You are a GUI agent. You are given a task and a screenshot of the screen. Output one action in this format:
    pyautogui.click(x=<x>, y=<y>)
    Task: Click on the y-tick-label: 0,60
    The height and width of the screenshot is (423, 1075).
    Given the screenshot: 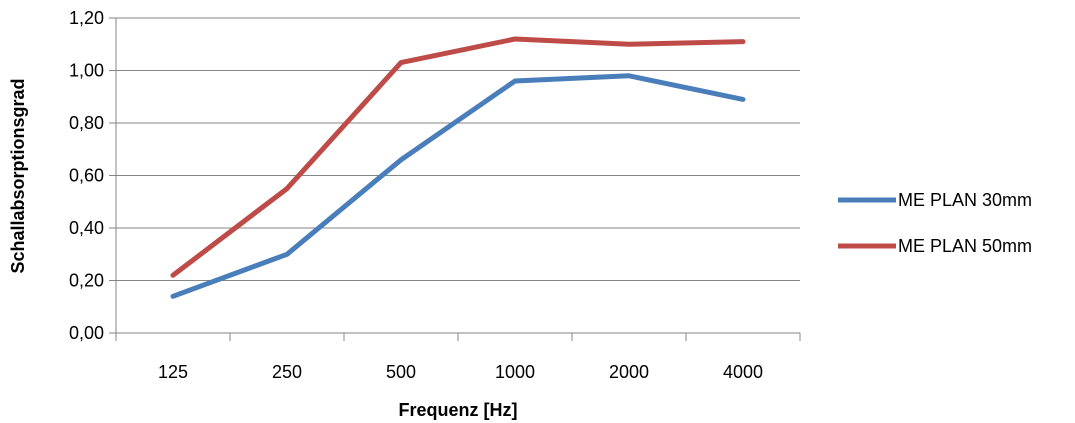 What is the action you would take?
    pyautogui.click(x=86, y=176)
    